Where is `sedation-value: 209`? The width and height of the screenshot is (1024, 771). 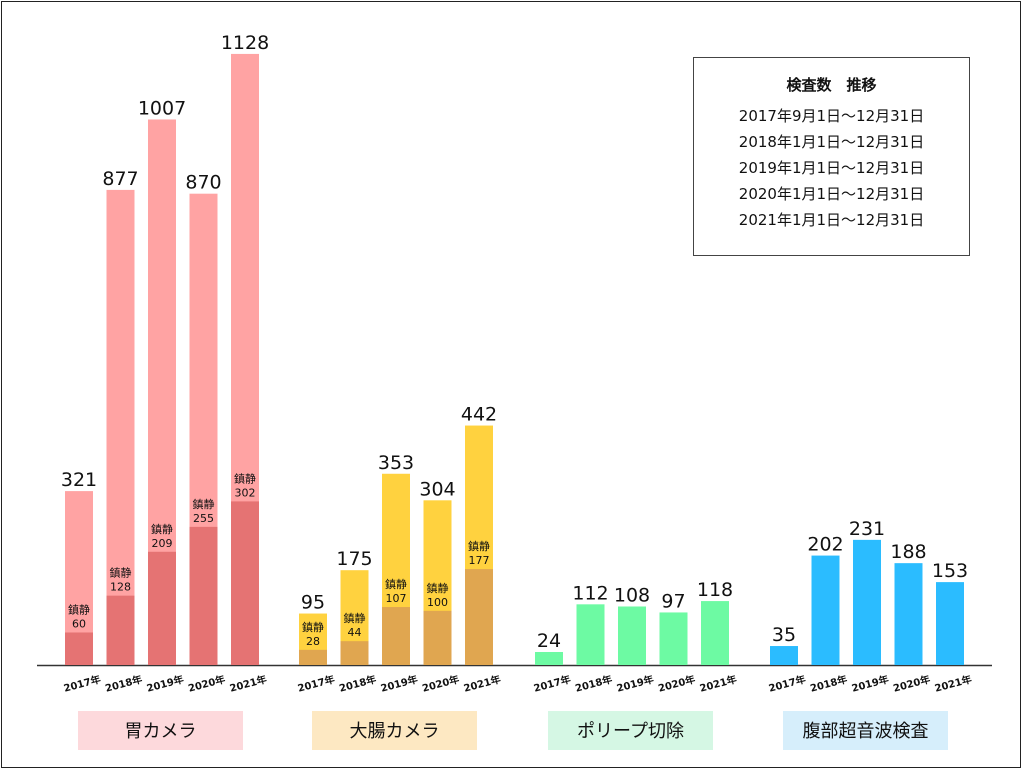
sedation-value: 209 is located at coordinates (162, 543).